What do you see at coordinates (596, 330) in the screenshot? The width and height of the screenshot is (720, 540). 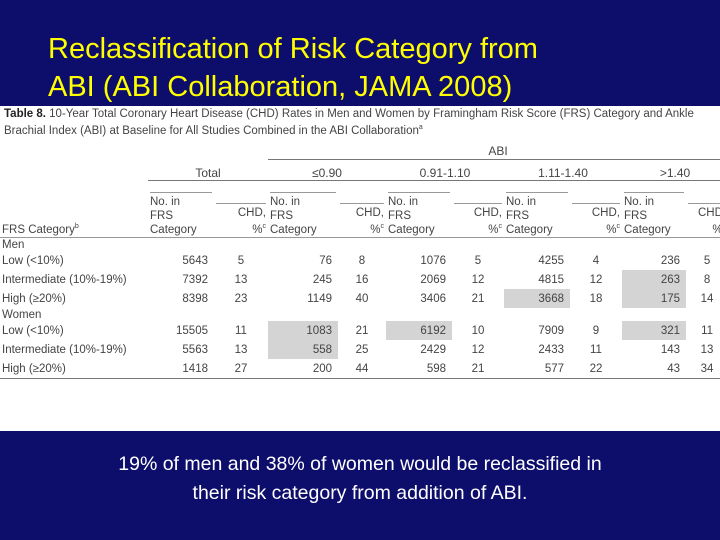 I see `cell-chd-rate: 9` at bounding box center [596, 330].